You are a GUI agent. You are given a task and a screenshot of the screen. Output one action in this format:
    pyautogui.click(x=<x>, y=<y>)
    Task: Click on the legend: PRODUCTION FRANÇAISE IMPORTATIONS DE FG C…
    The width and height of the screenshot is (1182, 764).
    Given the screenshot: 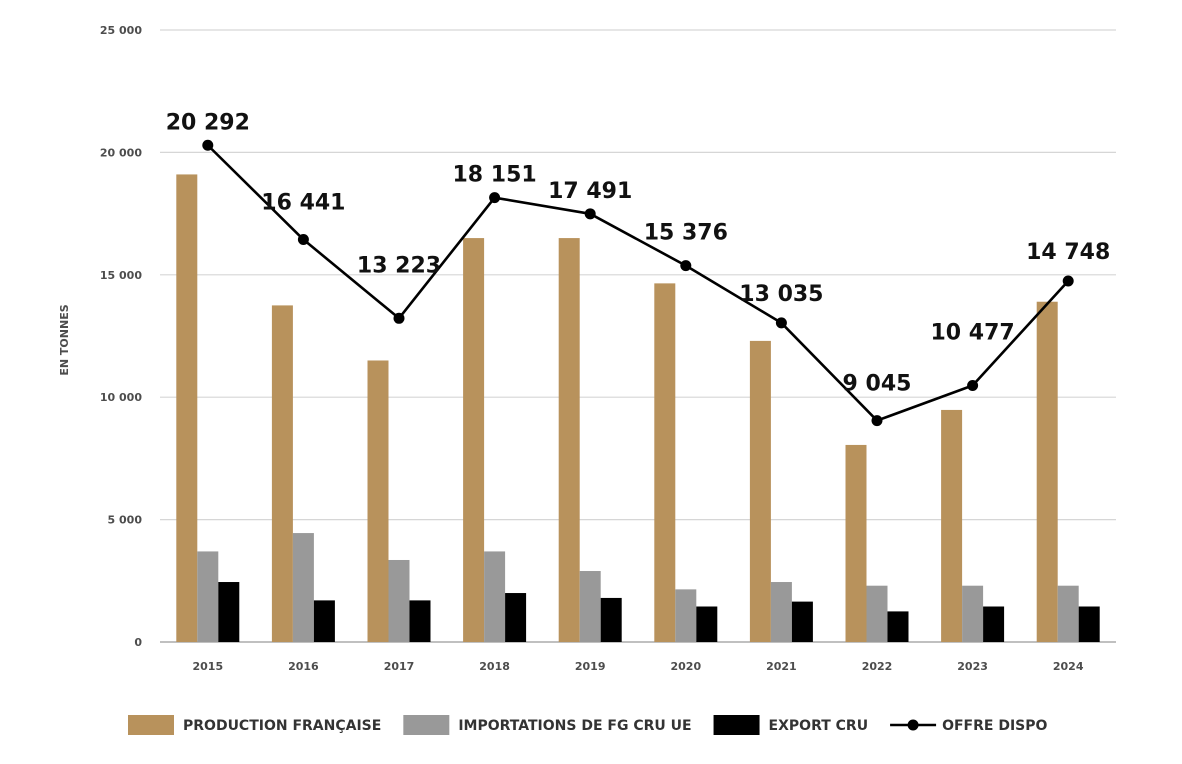 What is the action you would take?
    pyautogui.click(x=587, y=725)
    